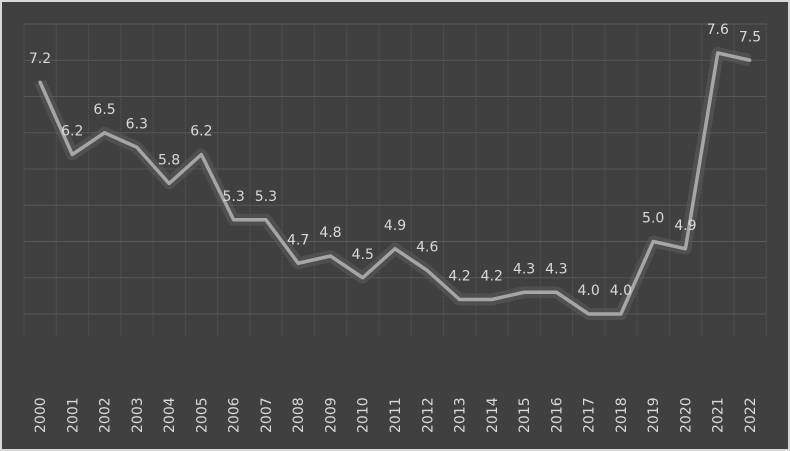 The height and width of the screenshot is (451, 790). Describe the element at coordinates (106, 415) in the screenshot. I see `x-tick-label: 2002` at that location.